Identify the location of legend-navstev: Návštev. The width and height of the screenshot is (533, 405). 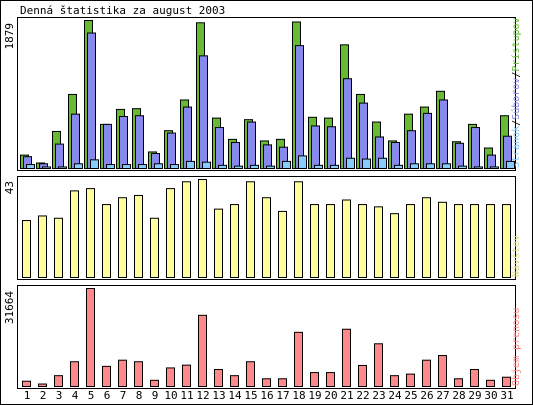
(516, 256).